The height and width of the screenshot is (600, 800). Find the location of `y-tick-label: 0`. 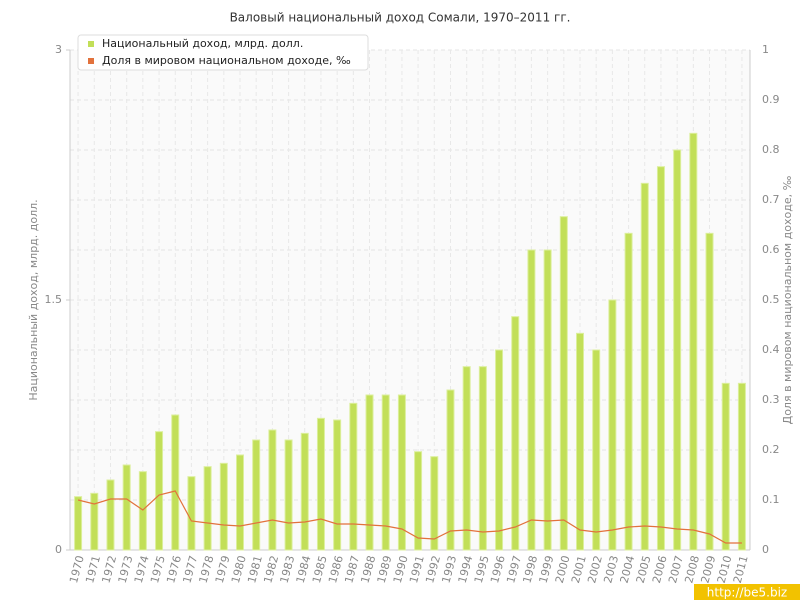

y-tick-label: 0 is located at coordinates (58, 549).